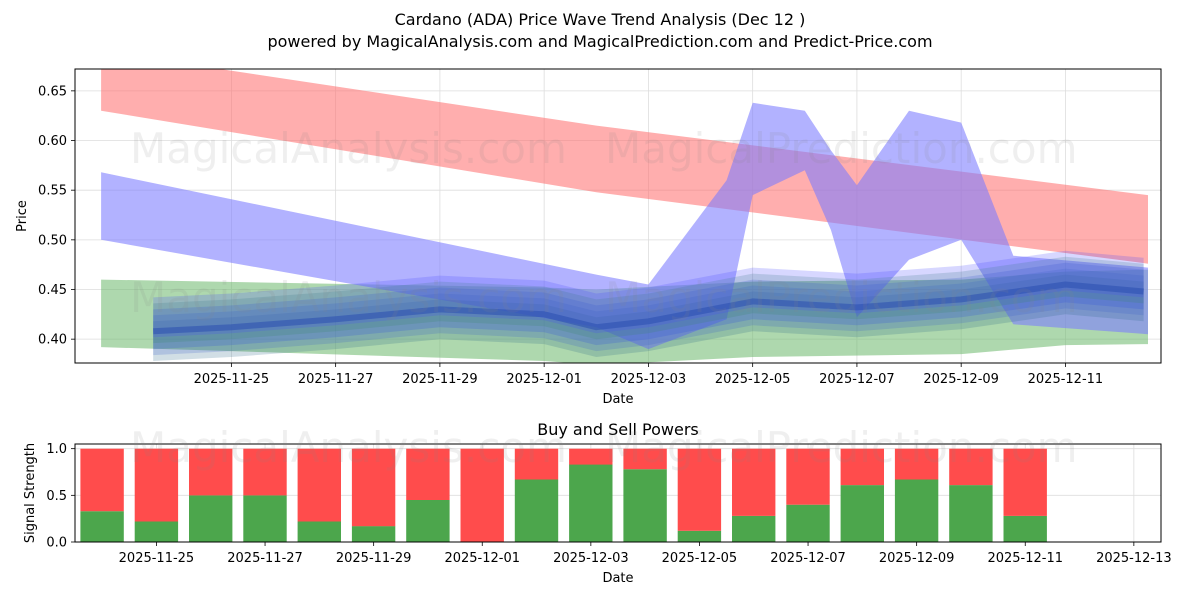 The image size is (1200, 600). Describe the element at coordinates (336, 379) in the screenshot. I see `price-xtick-label: 2025-11-27` at that location.